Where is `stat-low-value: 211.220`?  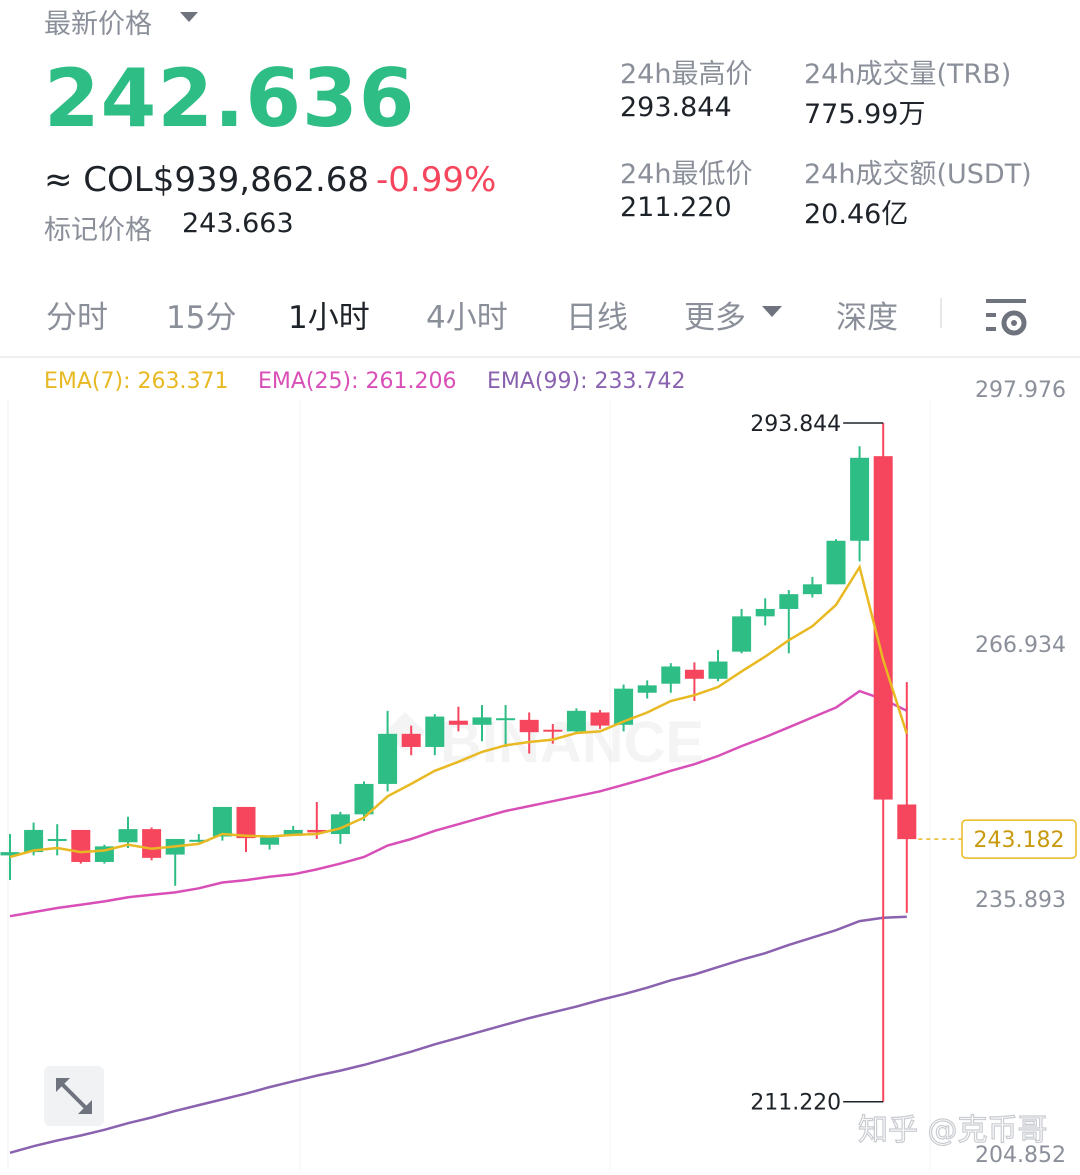
stat-low-value: 211.220 is located at coordinates (676, 207).